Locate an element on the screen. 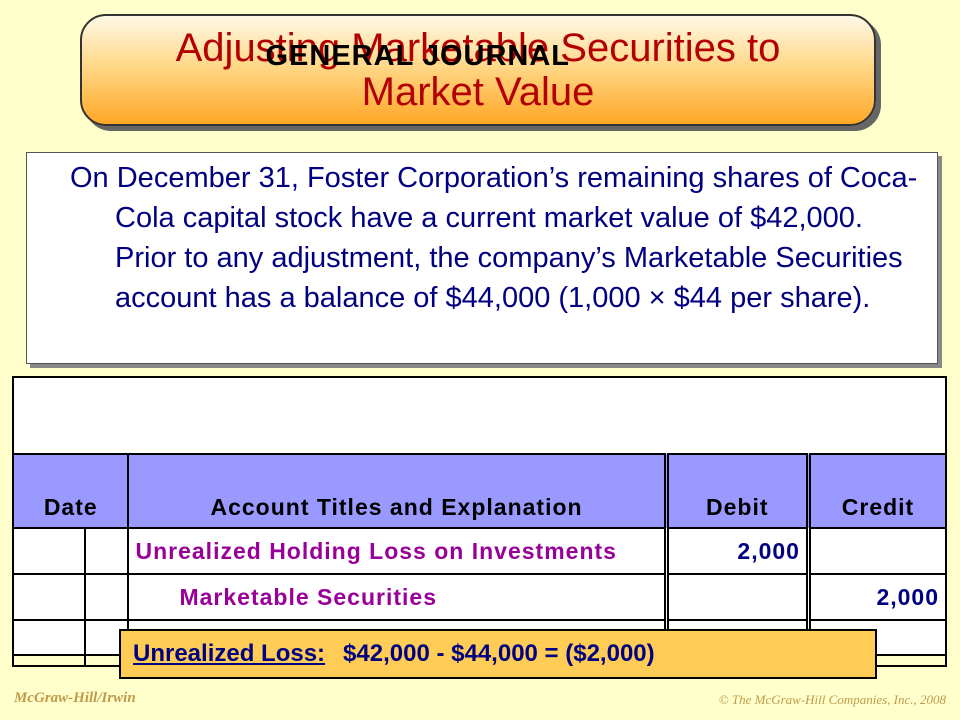 This screenshot has width=960, height=720. credit-cell: 2,000 is located at coordinates (876, 597).